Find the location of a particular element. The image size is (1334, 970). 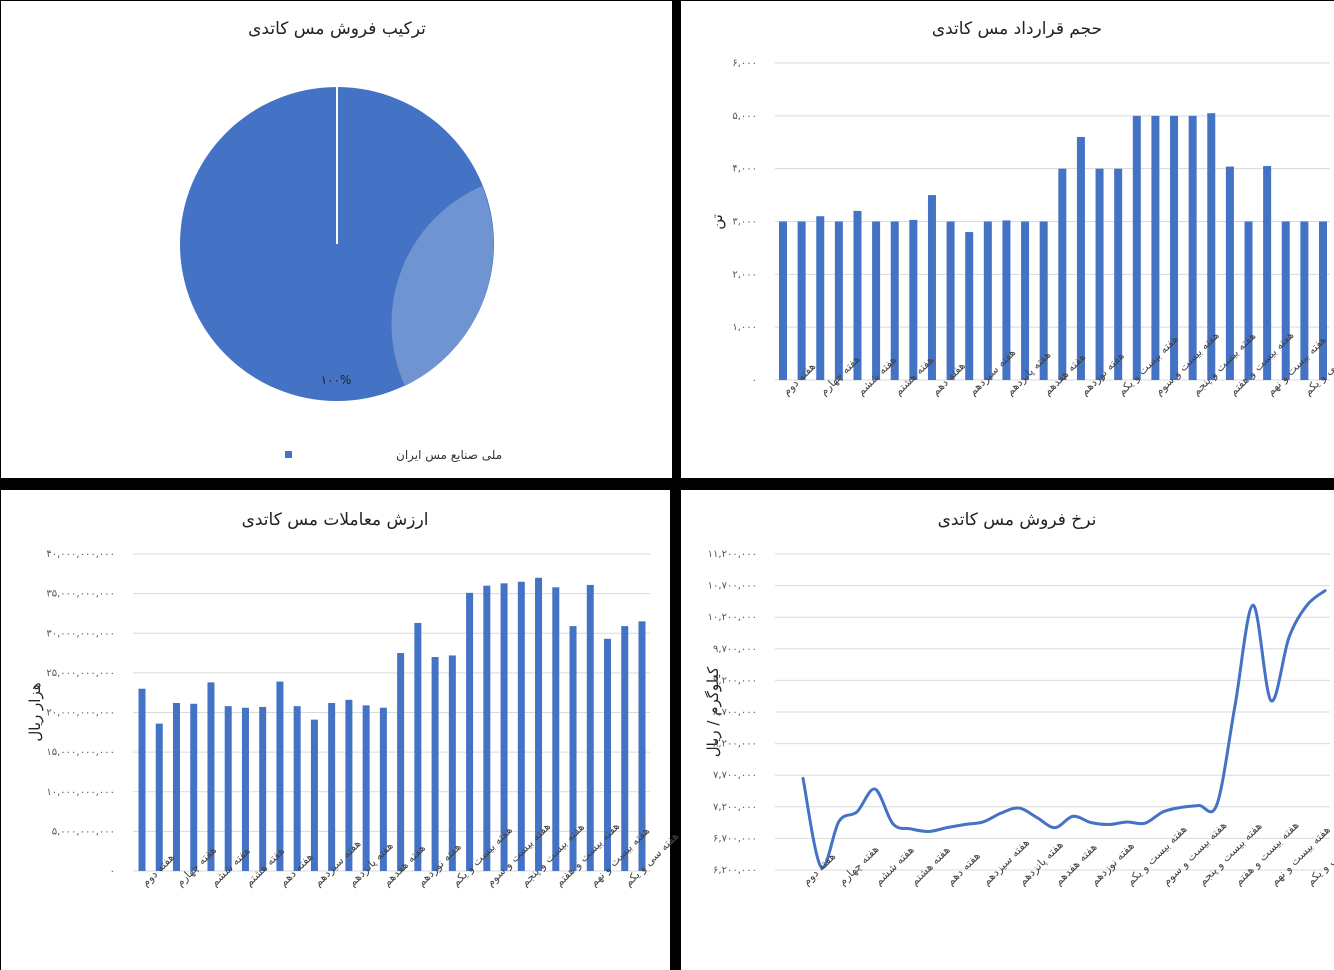

pie-legend-swatch is located at coordinates (288, 454).